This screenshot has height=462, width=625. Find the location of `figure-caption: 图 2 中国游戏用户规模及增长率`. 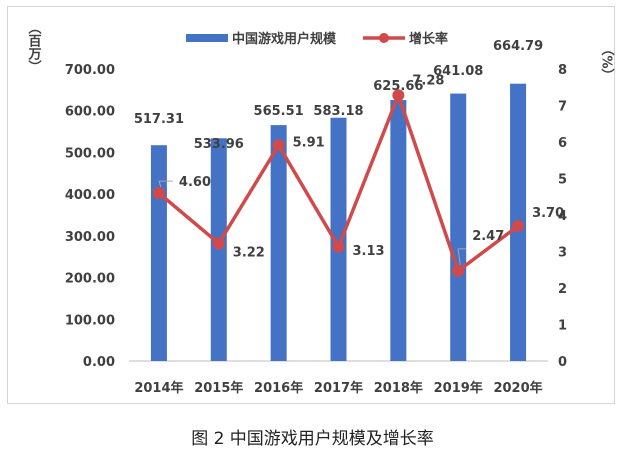

figure-caption: 图 2 中国游戏用户规模及增长率 is located at coordinates (312, 439).